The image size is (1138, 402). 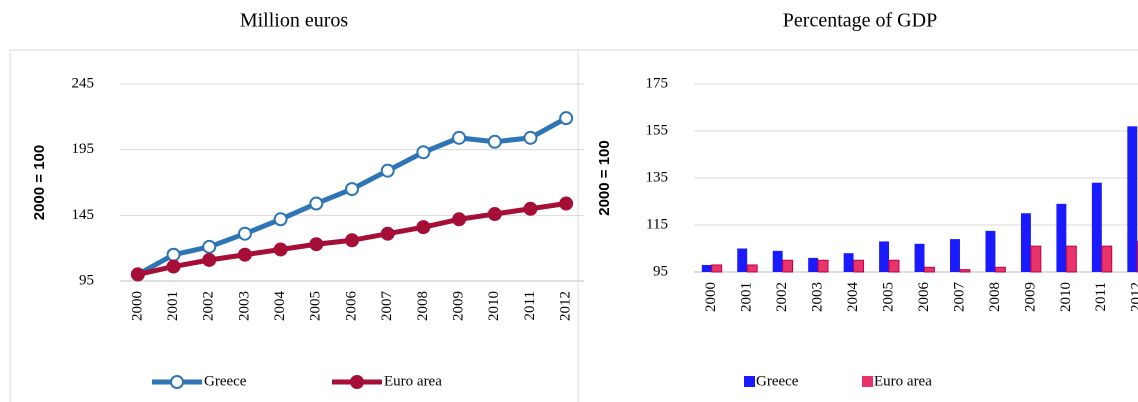 I want to click on y-tick-label: 245, so click(x=83, y=83).